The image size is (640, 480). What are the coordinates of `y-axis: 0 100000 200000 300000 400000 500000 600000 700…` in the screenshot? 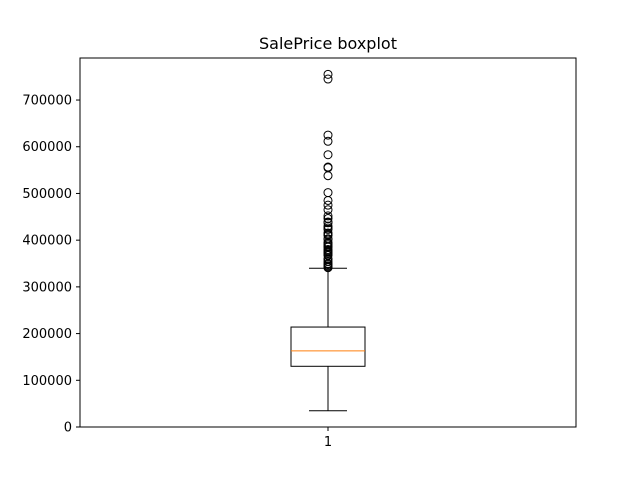 It's located at (51, 265).